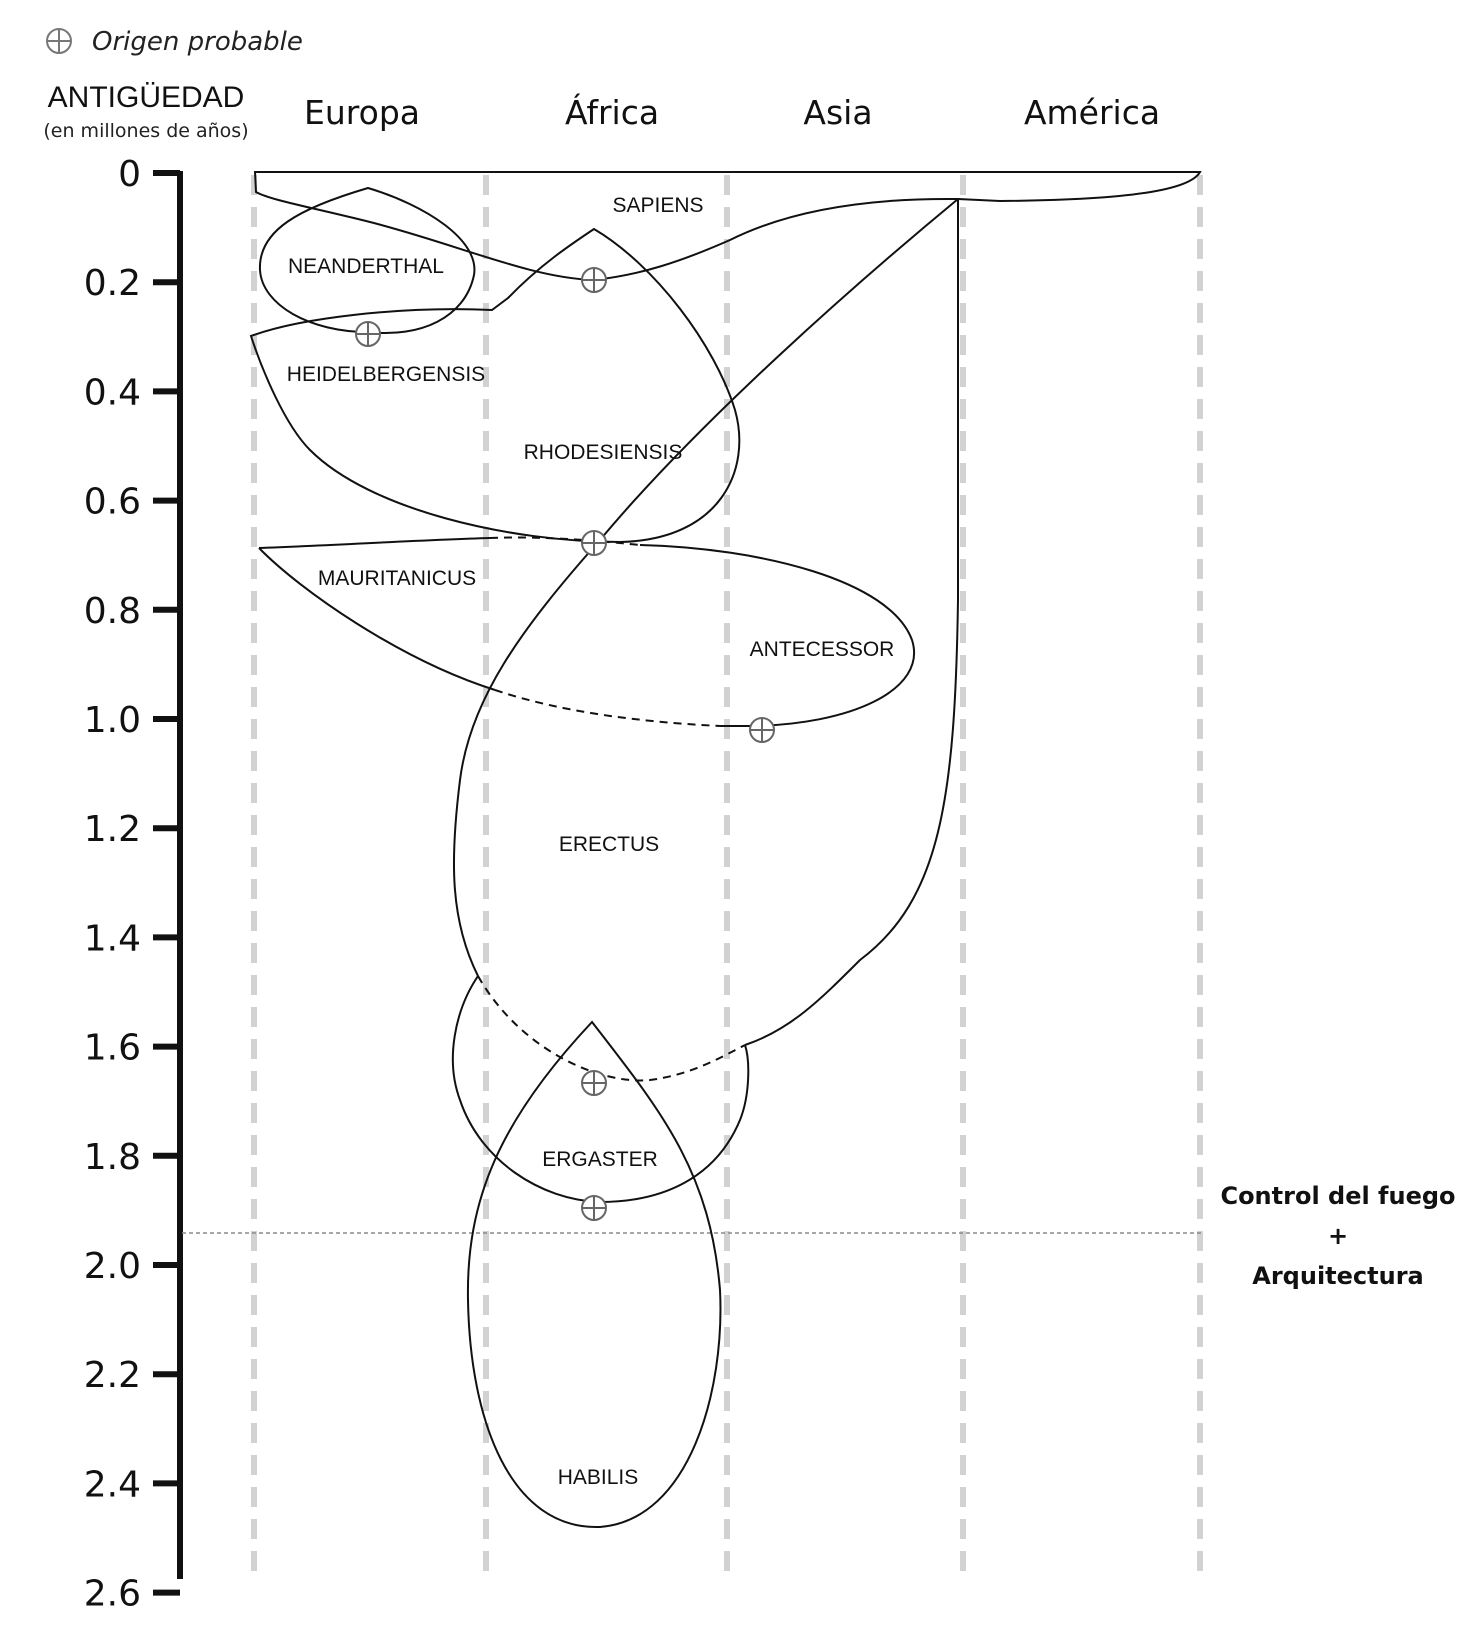 The image size is (1457, 1640). I want to click on axis-tick-label: 2.6, so click(112, 1594).